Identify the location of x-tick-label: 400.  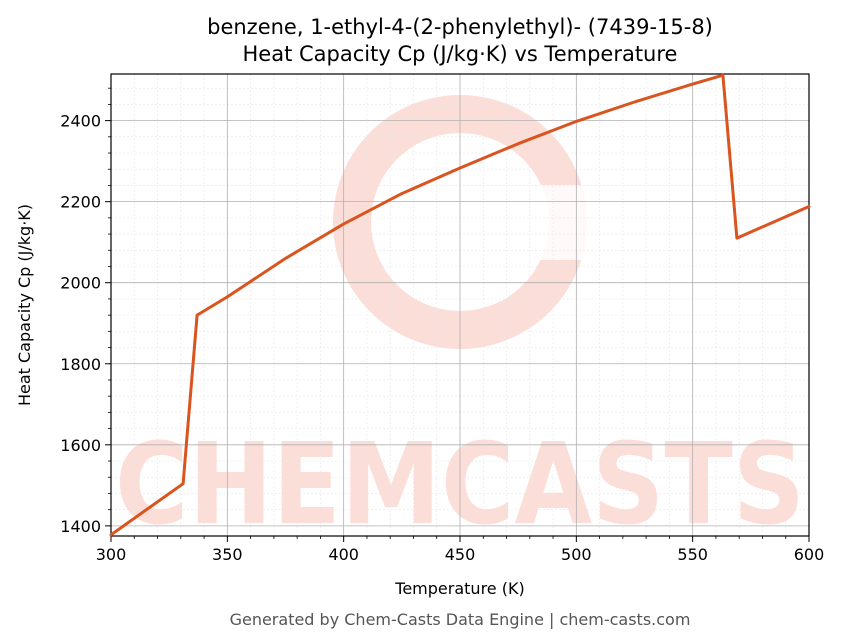
(343, 554).